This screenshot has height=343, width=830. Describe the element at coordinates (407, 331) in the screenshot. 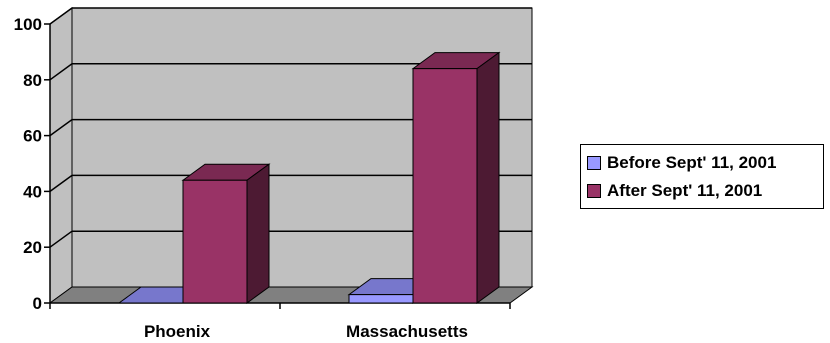

I see `category-label-1: Massachusetts` at that location.